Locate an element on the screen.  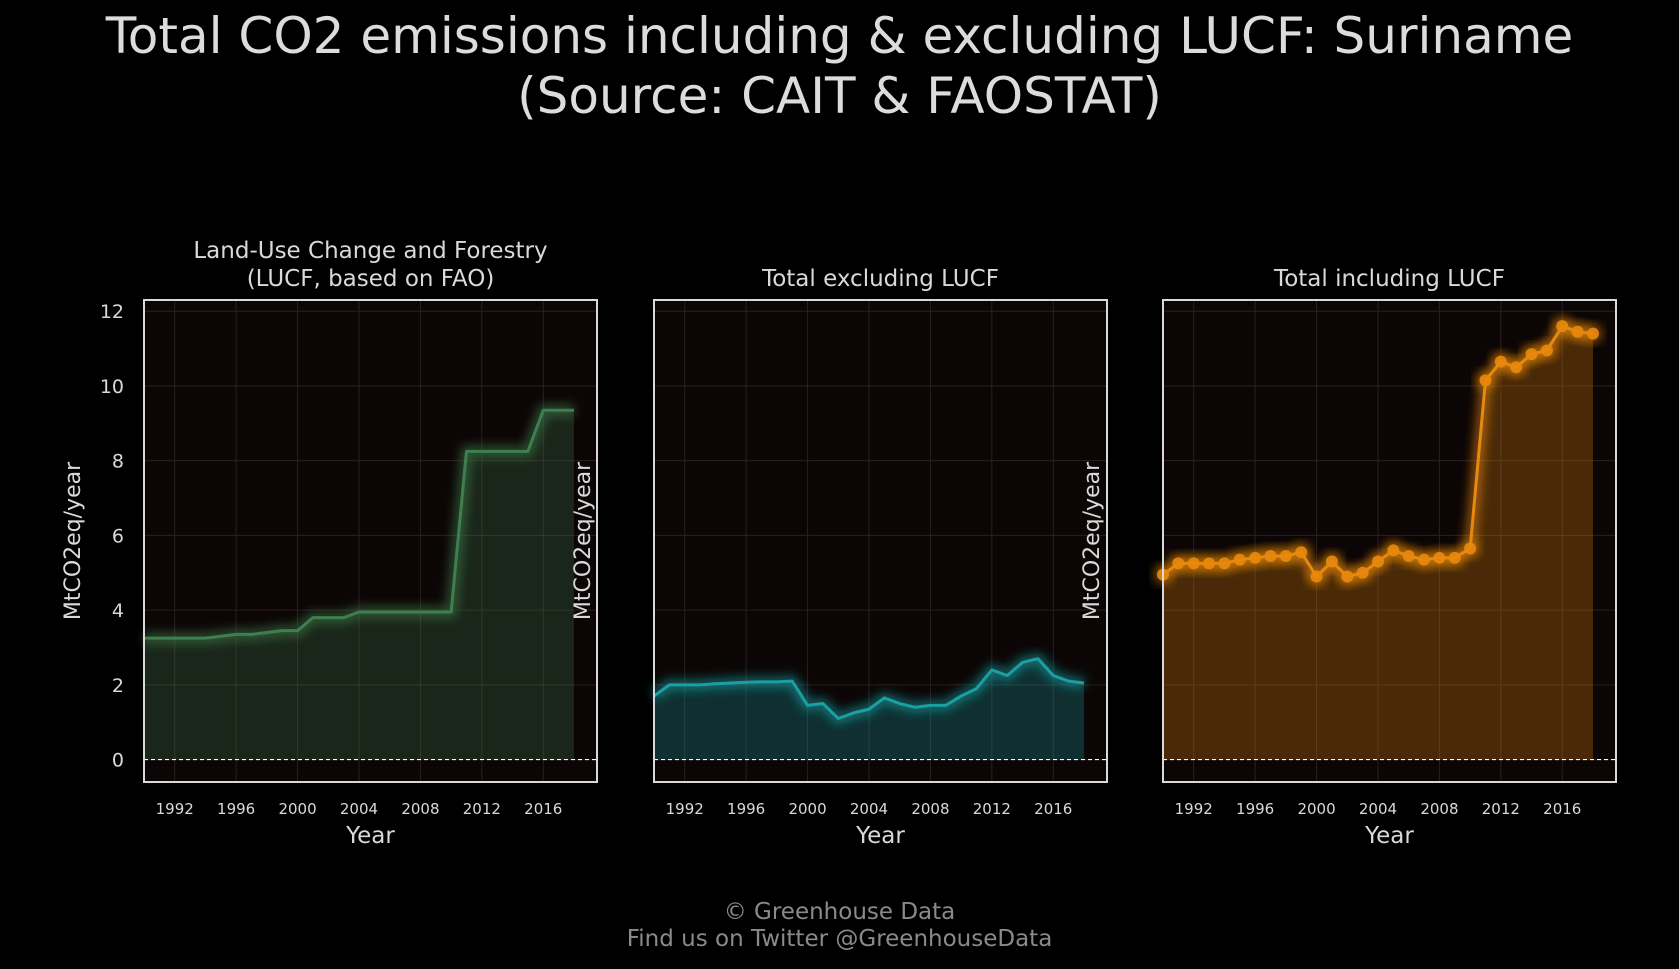
panel-title: Total including LUCF is located at coordinates (1389, 279).